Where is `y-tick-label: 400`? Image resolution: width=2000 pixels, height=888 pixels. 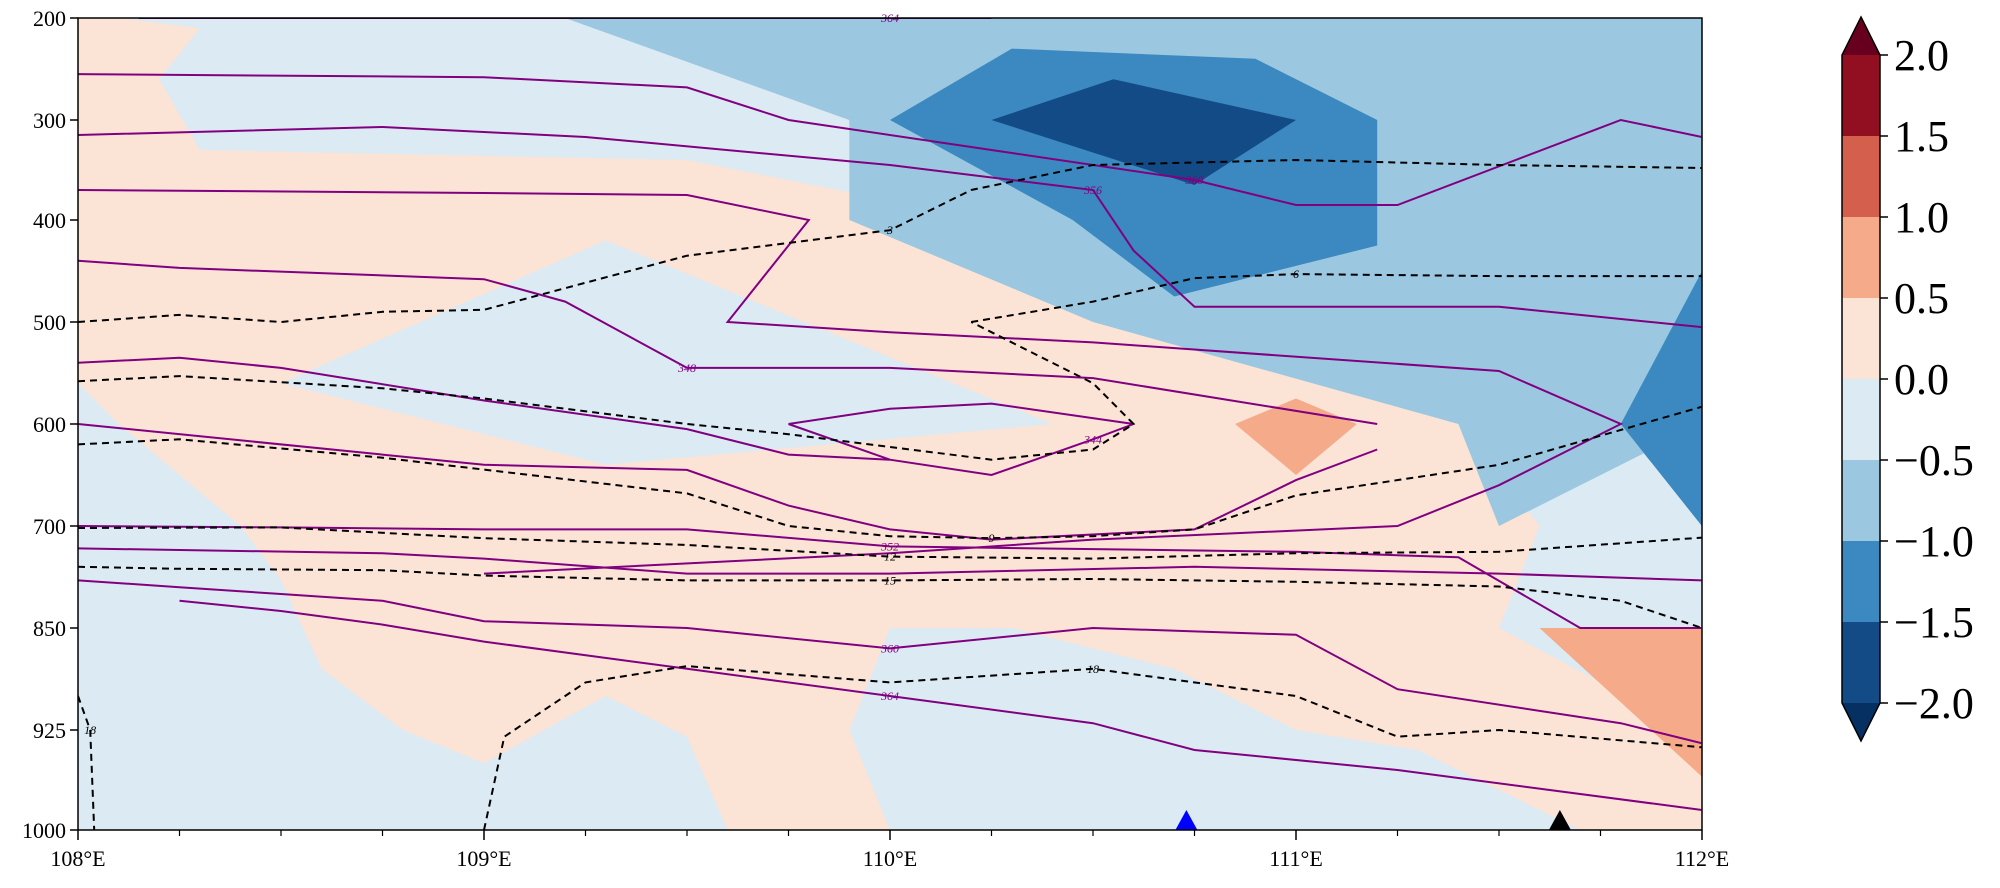
y-tick-label: 400 is located at coordinates (49, 220).